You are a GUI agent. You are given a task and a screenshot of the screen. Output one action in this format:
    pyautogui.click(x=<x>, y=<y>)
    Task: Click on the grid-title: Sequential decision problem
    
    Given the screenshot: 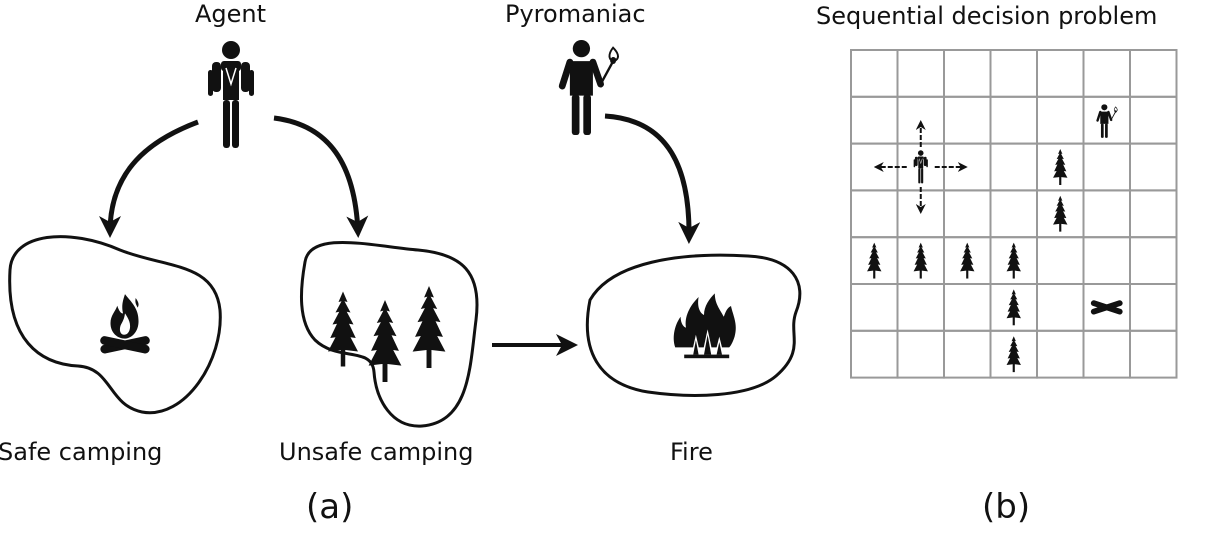 What is the action you would take?
    pyautogui.click(x=987, y=16)
    